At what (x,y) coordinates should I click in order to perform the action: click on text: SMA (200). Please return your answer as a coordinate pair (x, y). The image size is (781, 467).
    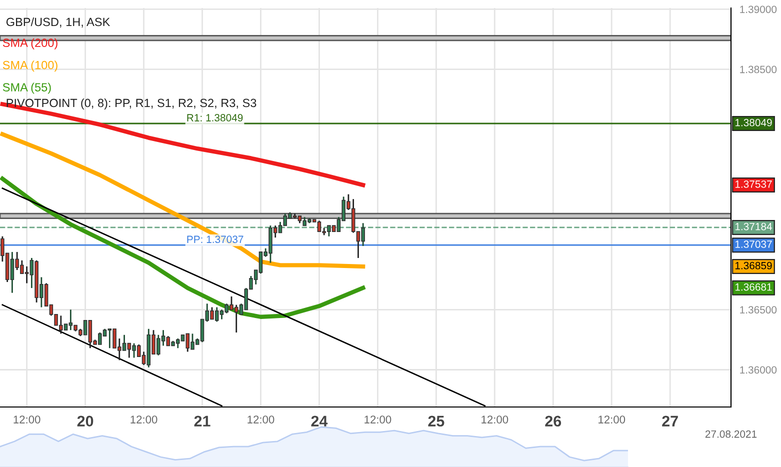
    Looking at the image, I should click on (30, 44).